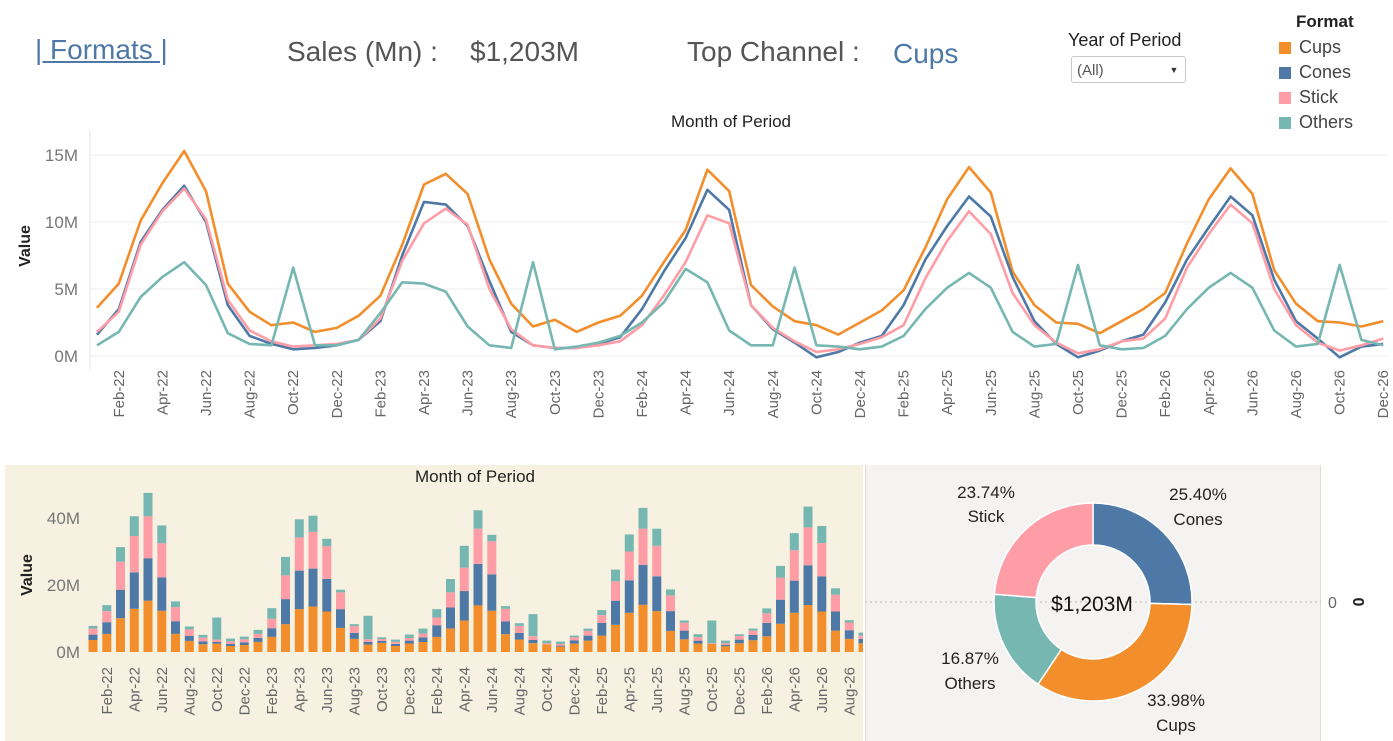 Image resolution: width=1393 pixels, height=741 pixels. Describe the element at coordinates (740, 305) in the screenshot. I see `line-series-others` at that location.